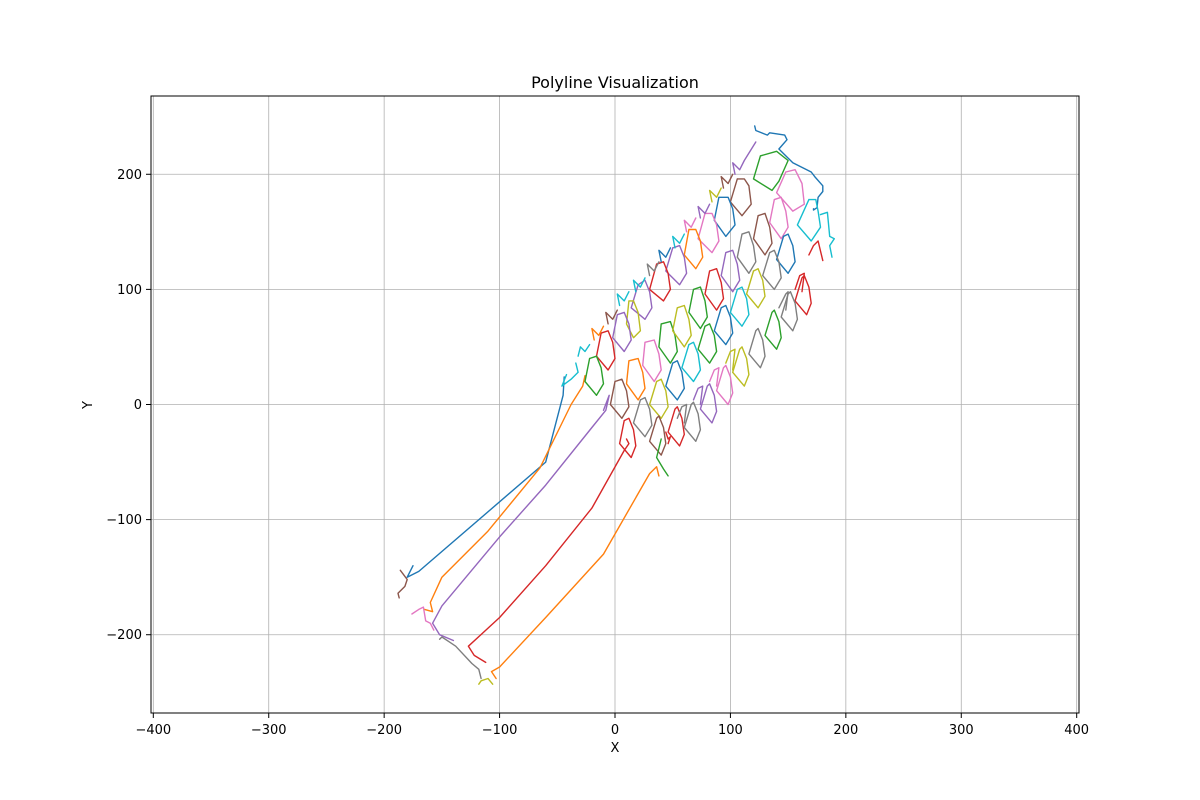  I want to click on x-tick-label: −400, so click(153, 730).